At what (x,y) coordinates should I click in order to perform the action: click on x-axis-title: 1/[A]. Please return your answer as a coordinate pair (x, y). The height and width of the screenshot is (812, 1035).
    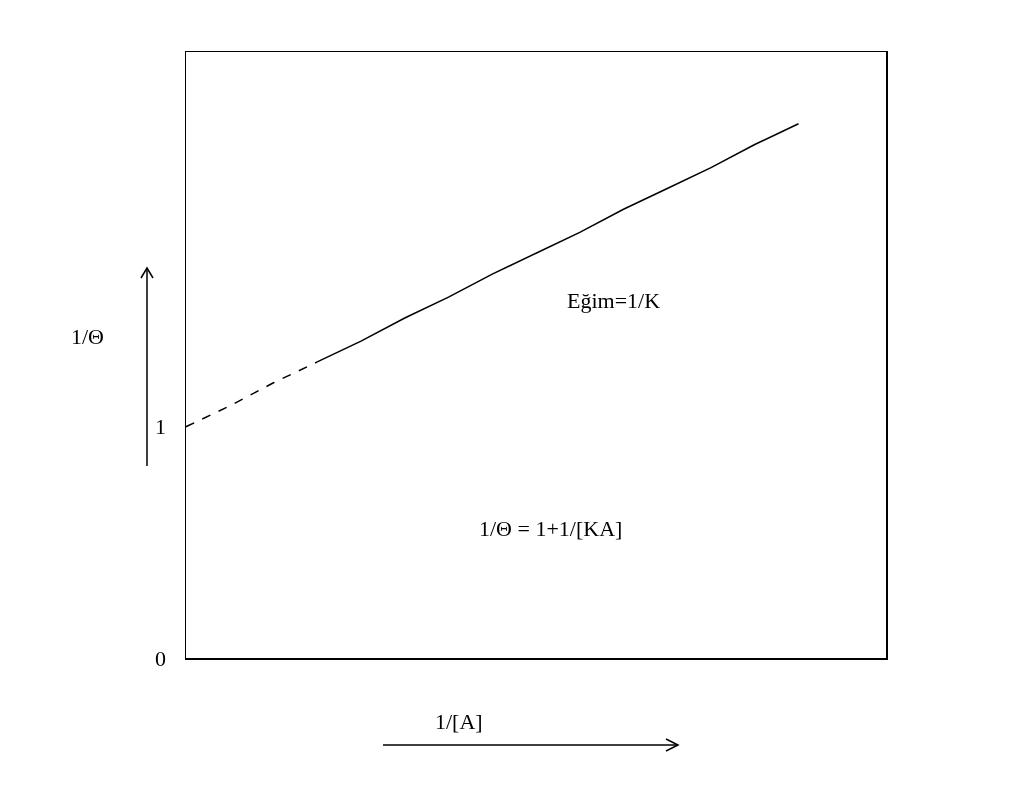
    Looking at the image, I should click on (459, 721).